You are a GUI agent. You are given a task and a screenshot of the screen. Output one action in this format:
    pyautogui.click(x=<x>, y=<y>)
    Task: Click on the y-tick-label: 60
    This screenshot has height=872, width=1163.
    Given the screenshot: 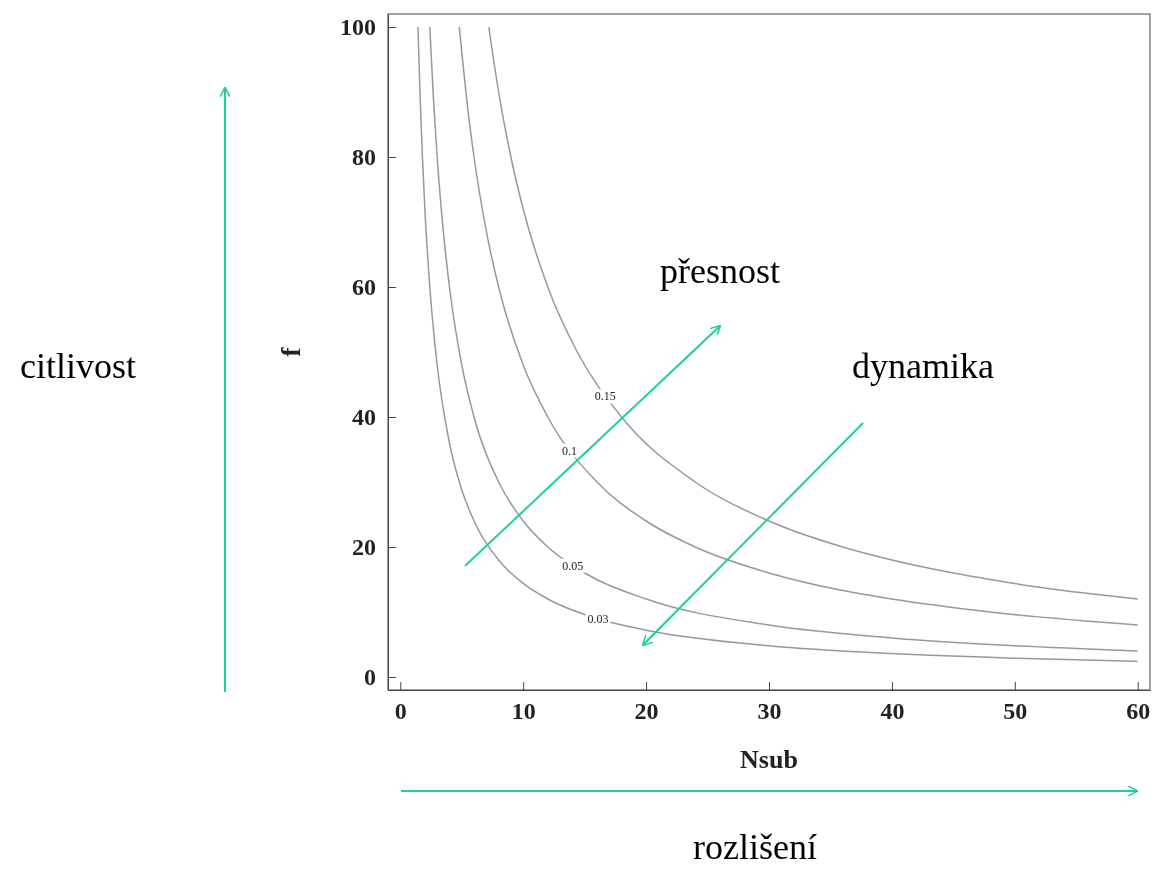 What is the action you would take?
    pyautogui.click(x=364, y=287)
    